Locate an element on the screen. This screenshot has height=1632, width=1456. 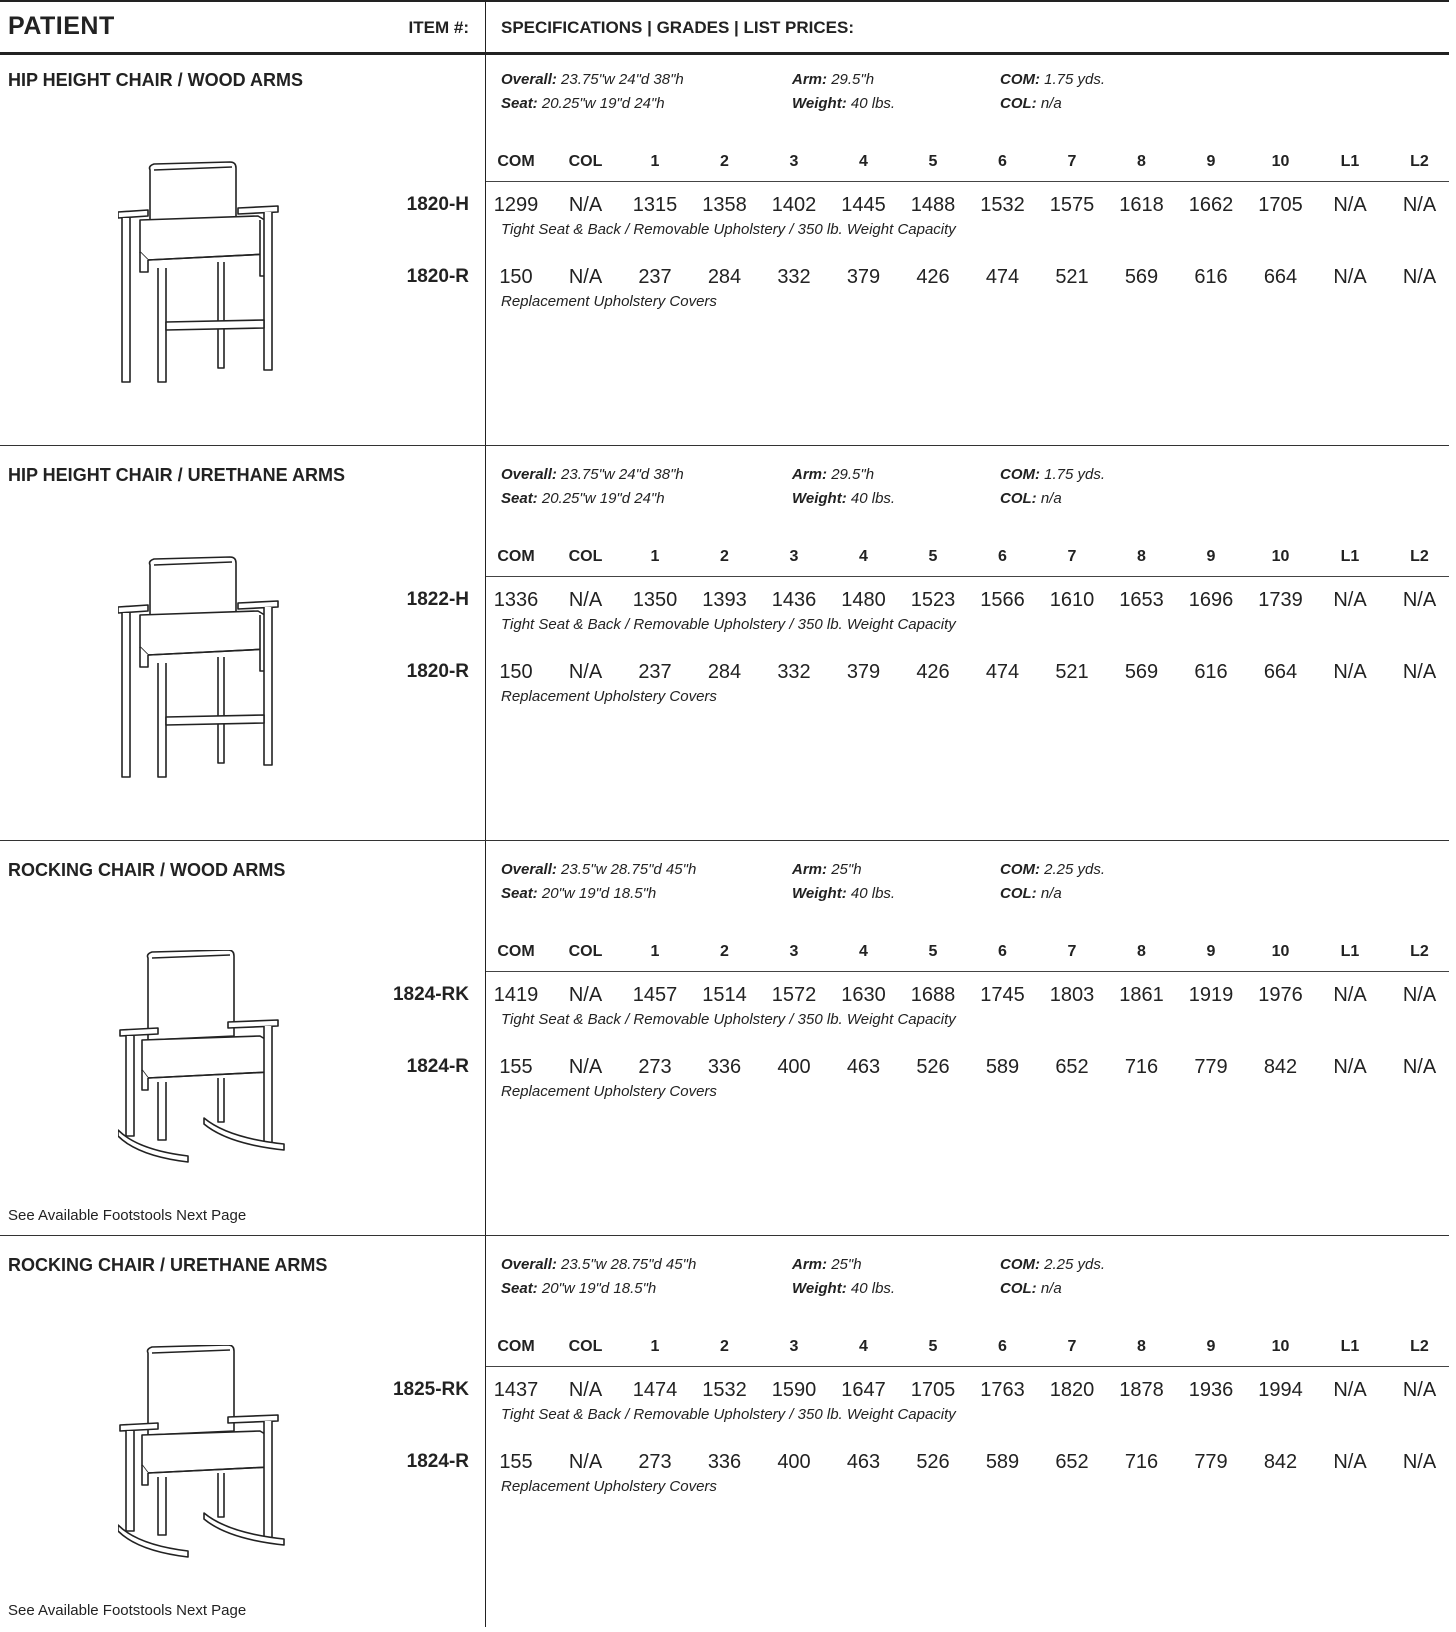
arm-label: Arm: is located at coordinates (810, 79).